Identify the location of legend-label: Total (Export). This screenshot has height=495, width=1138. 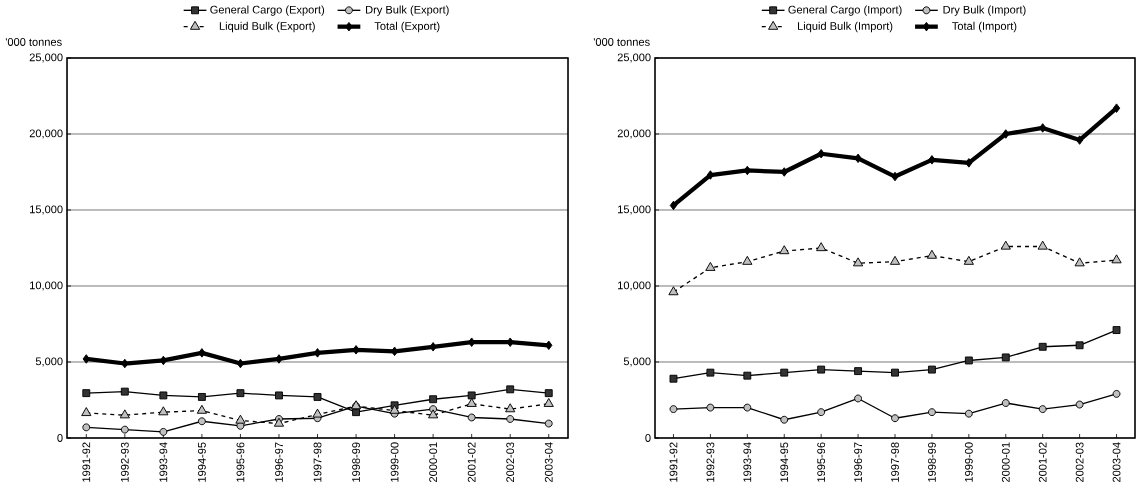
(407, 27).